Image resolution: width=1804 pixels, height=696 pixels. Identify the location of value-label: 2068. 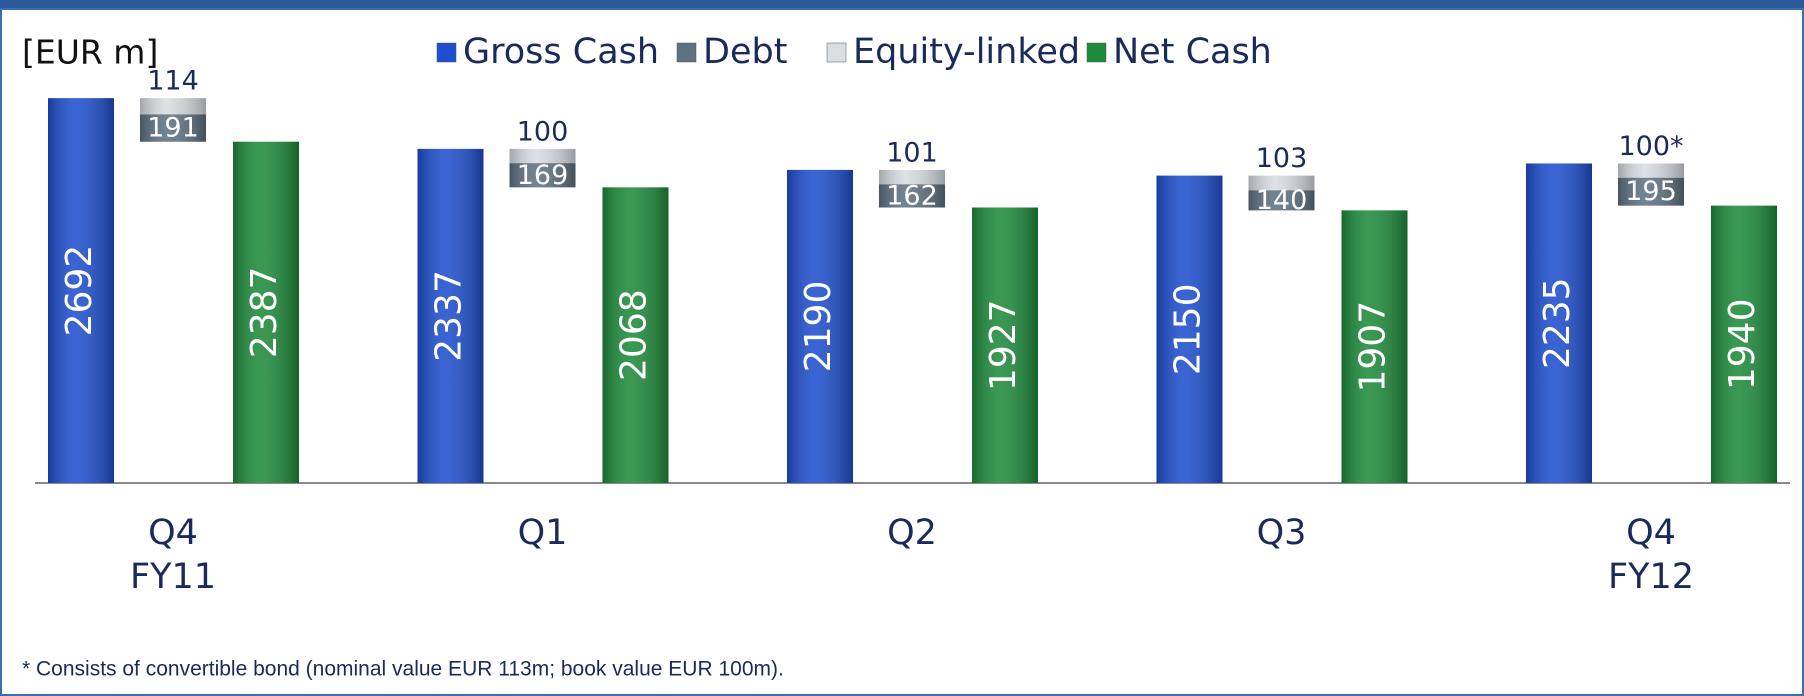
(634, 335).